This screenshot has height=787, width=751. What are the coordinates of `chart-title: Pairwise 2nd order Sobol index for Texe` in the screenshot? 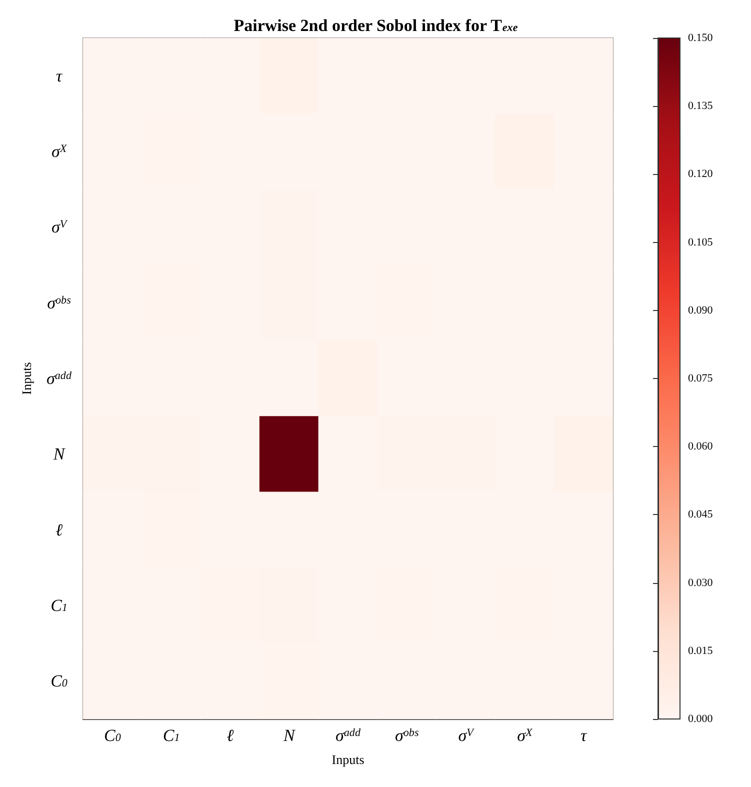 It's located at (376, 25).